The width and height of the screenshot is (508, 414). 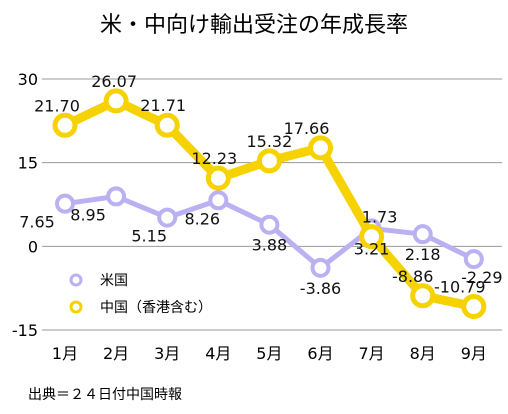 What do you see at coordinates (218, 353) in the screenshot?
I see `x-tick-label: 4月` at bounding box center [218, 353].